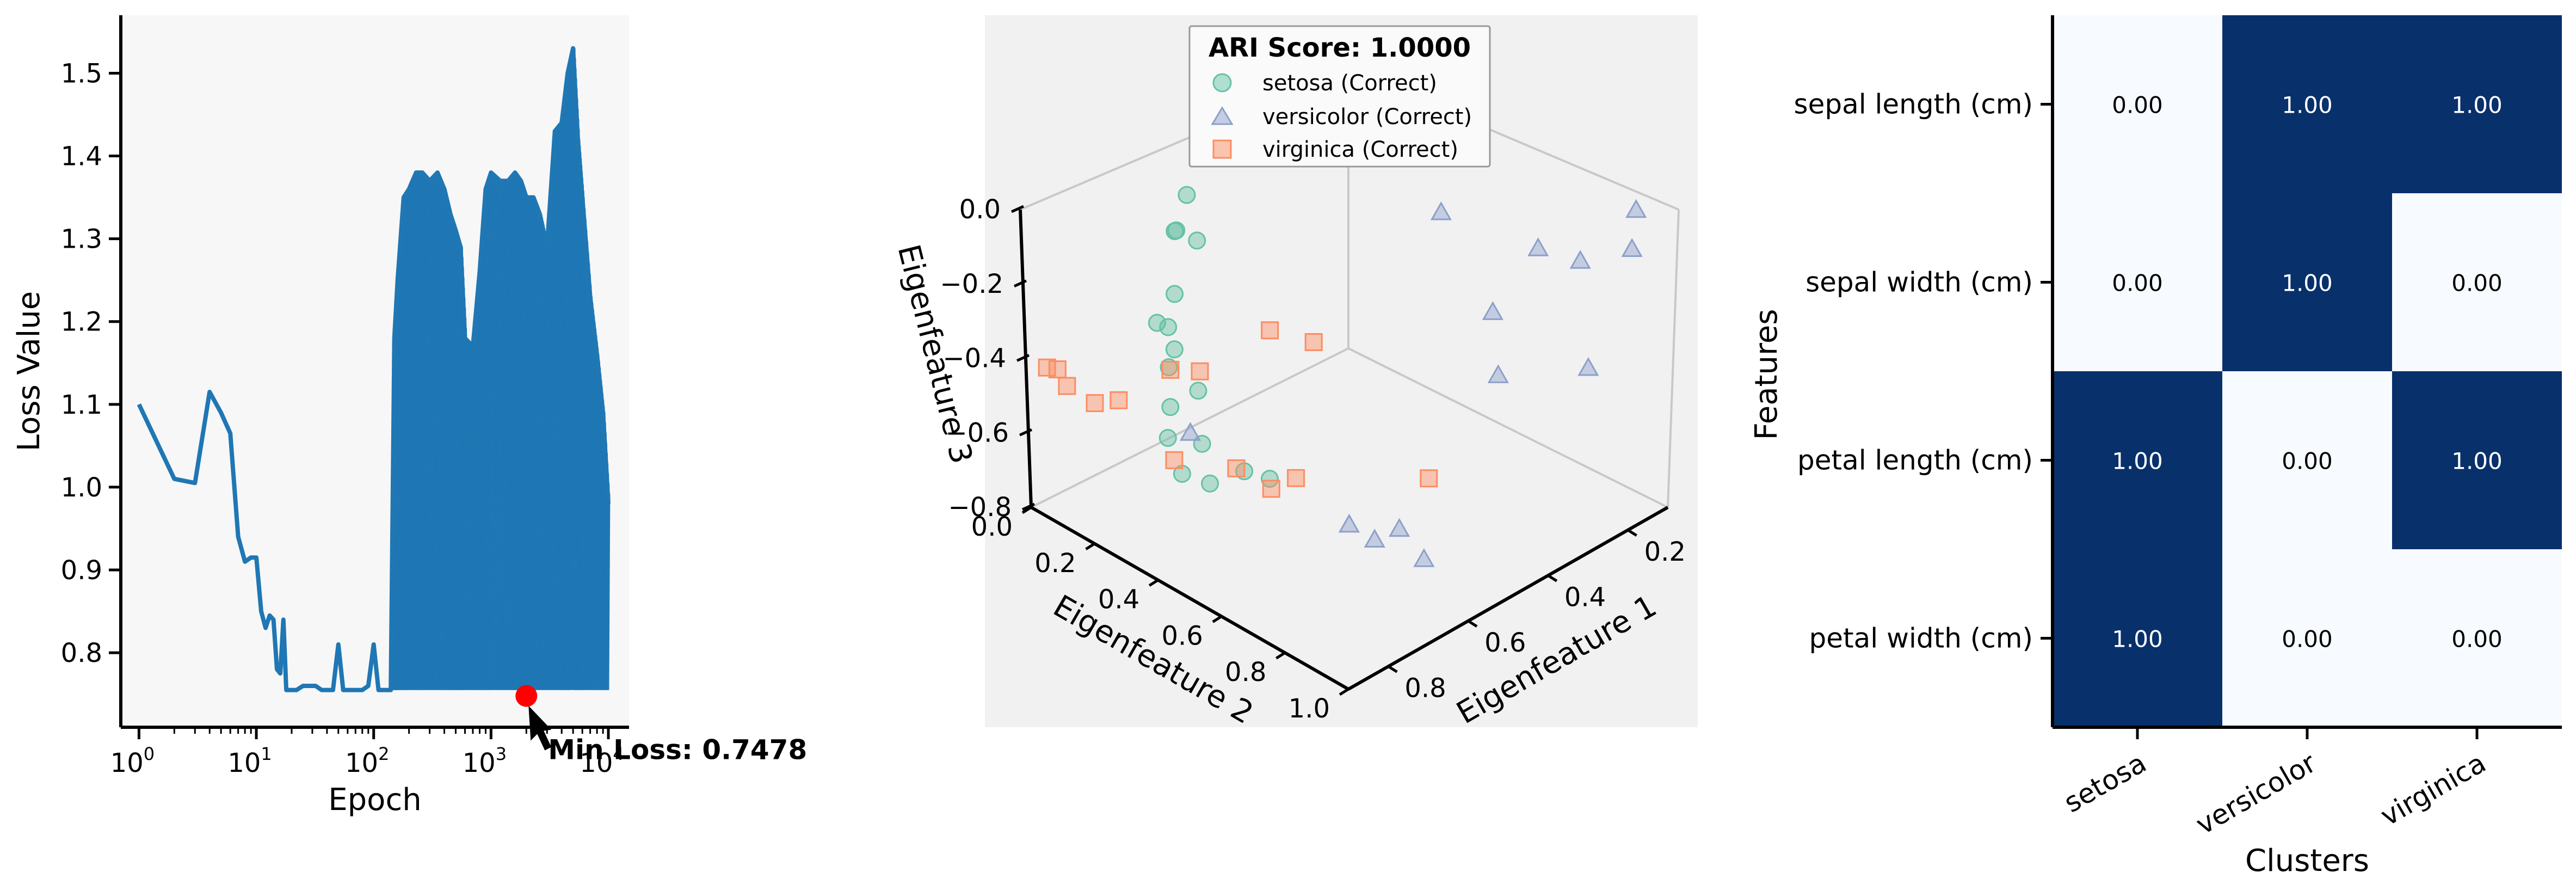 This screenshot has height=896, width=2576. What do you see at coordinates (1367, 117) in the screenshot?
I see `legend-versicolor-label: versicolor (Correct)` at bounding box center [1367, 117].